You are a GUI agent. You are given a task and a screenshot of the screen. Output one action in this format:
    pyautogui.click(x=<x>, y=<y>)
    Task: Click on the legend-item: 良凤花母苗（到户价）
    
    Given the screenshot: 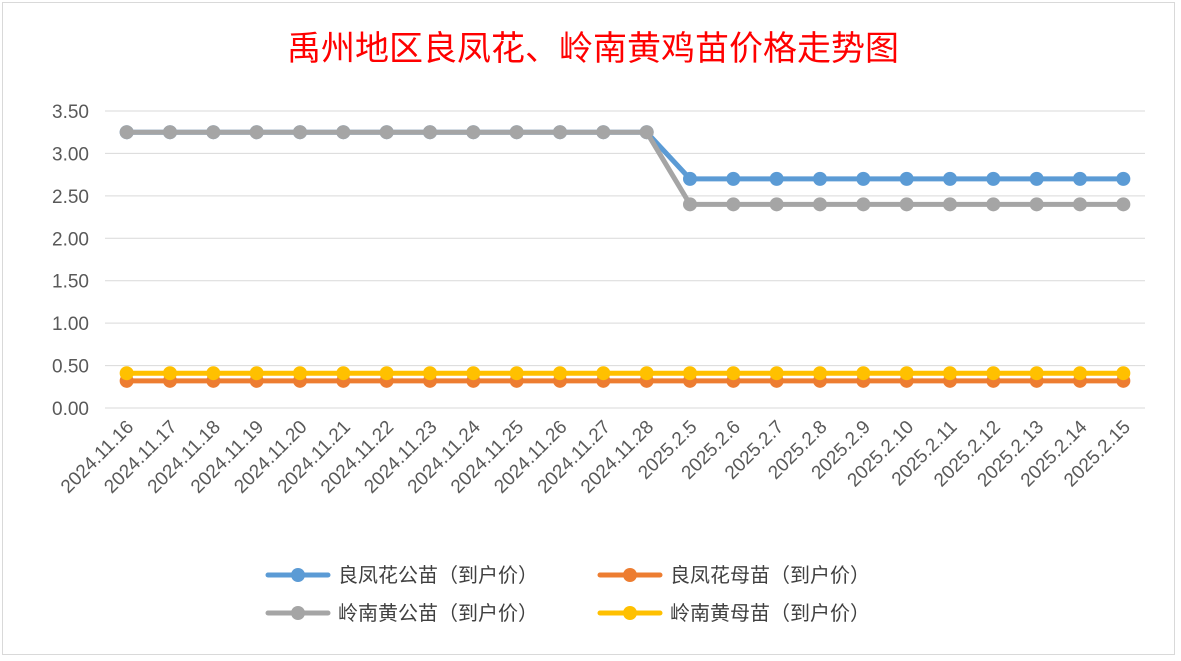 What is the action you would take?
    pyautogui.click(x=733, y=575)
    